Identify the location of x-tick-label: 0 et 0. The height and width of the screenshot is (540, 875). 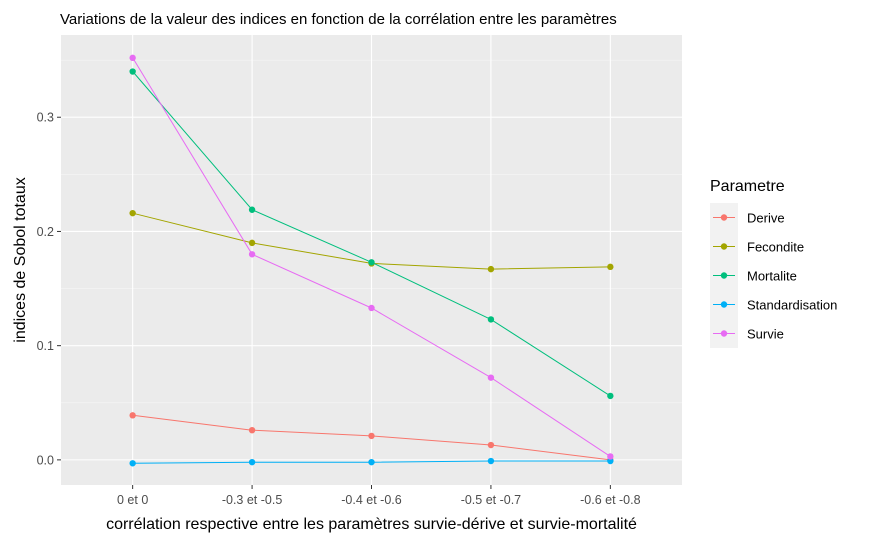
(132, 500).